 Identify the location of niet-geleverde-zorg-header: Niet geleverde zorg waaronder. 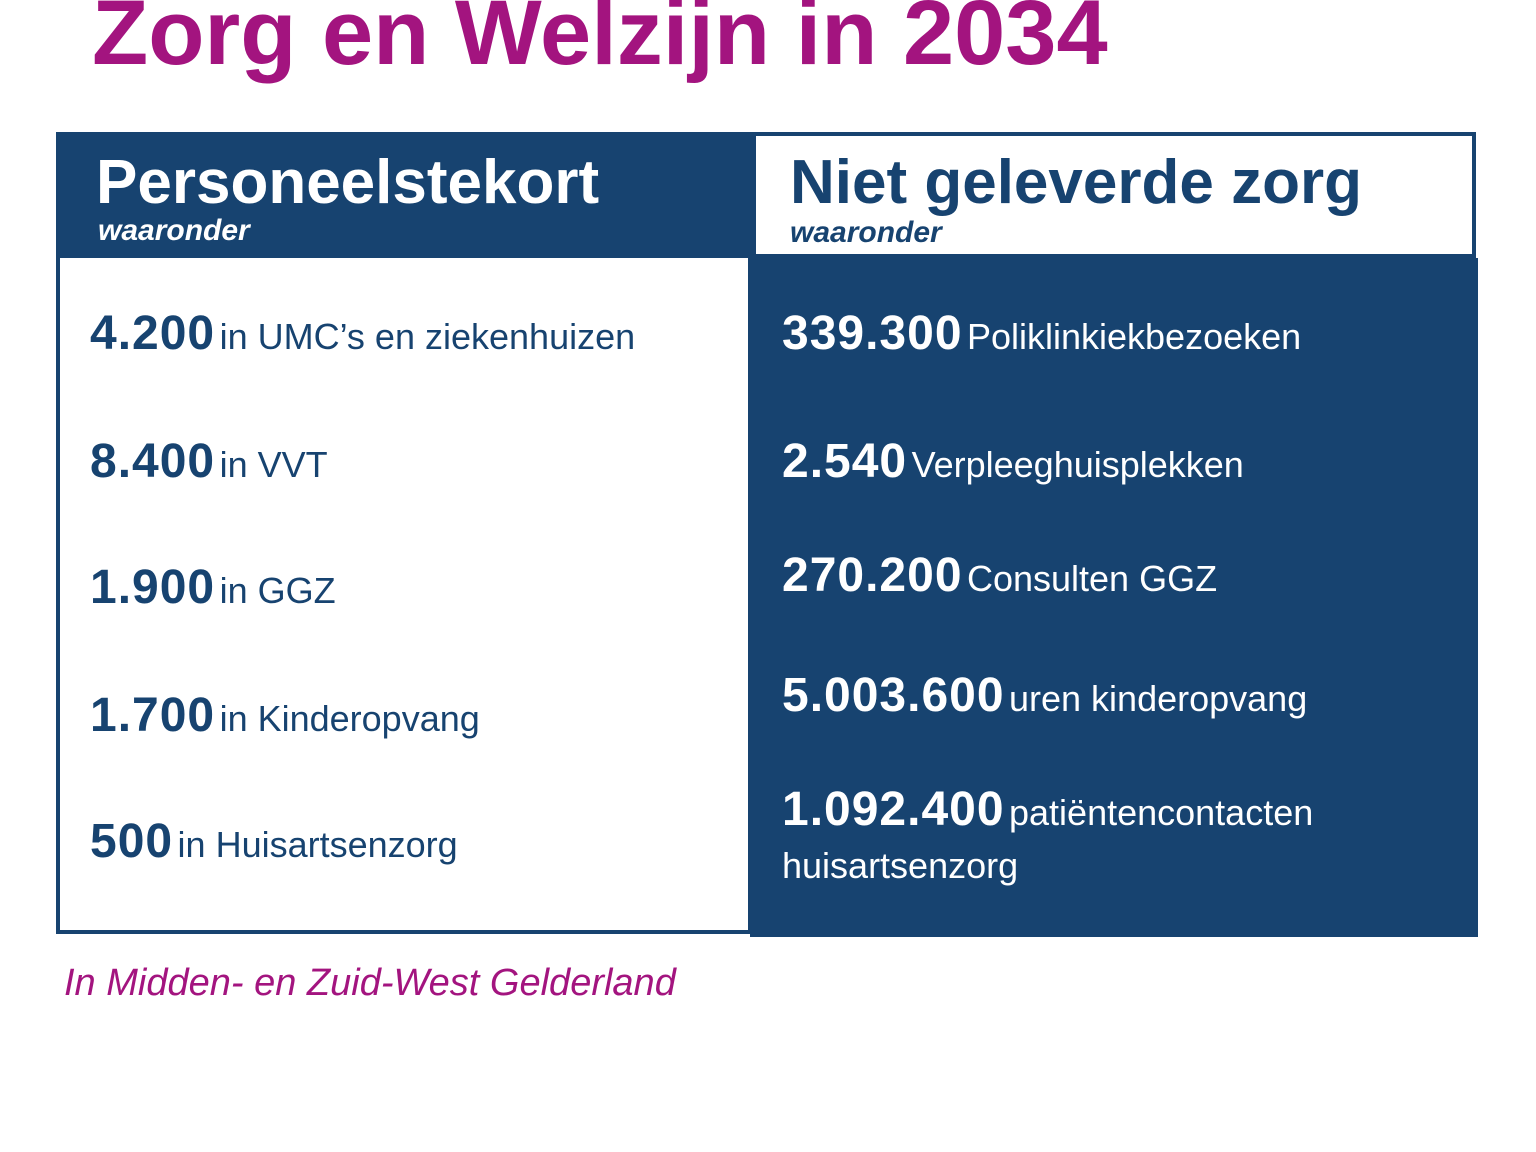
(1114, 195).